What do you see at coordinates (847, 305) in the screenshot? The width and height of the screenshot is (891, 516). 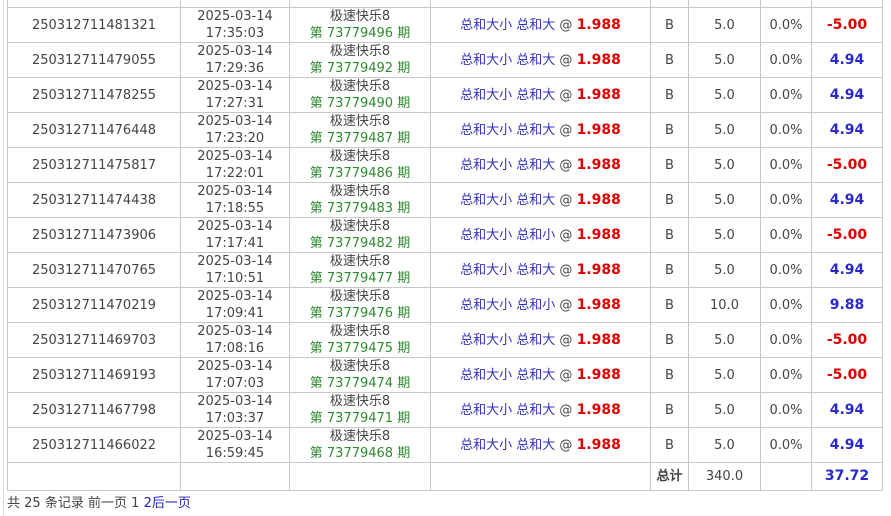 I see `win-loss: 9.88` at bounding box center [847, 305].